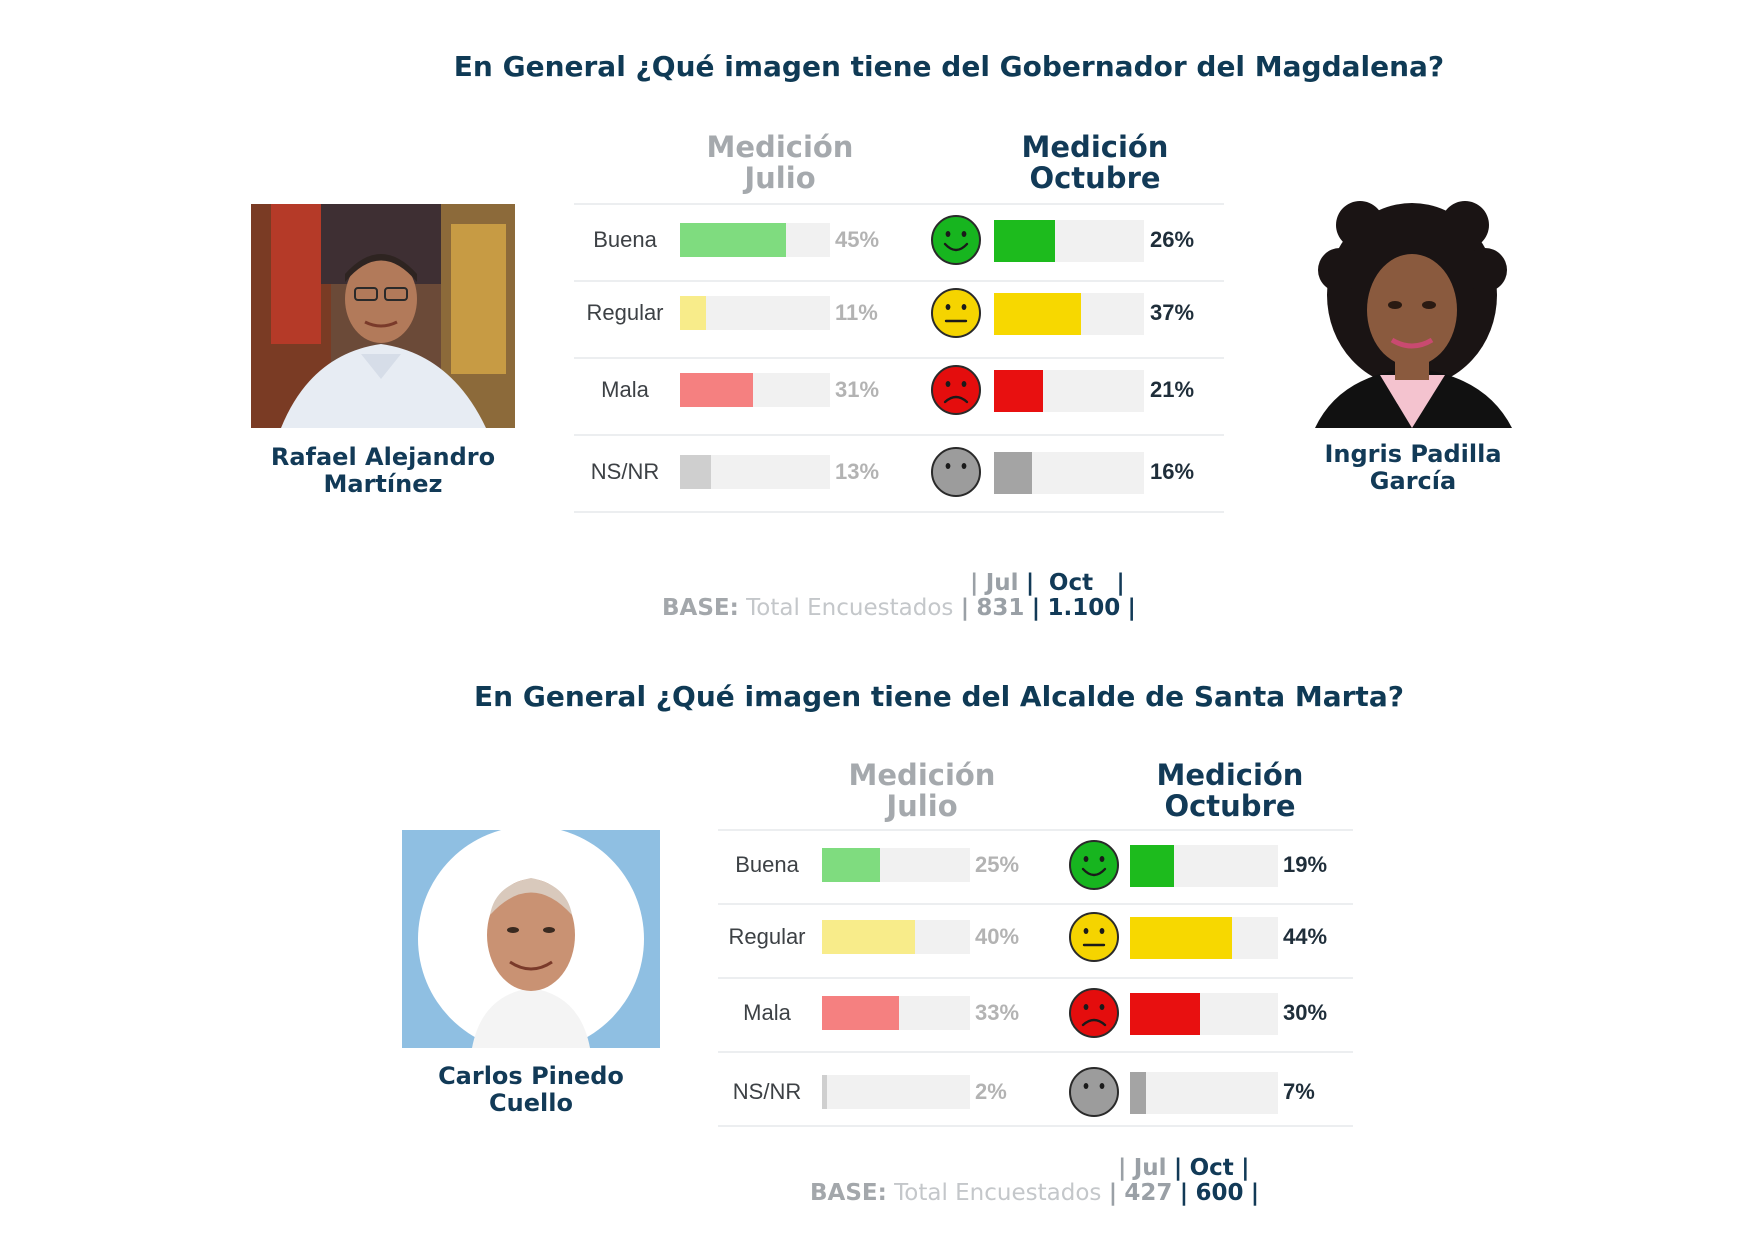 The width and height of the screenshot is (1748, 1240). I want to click on value-label-jul: 11%, so click(856, 312).